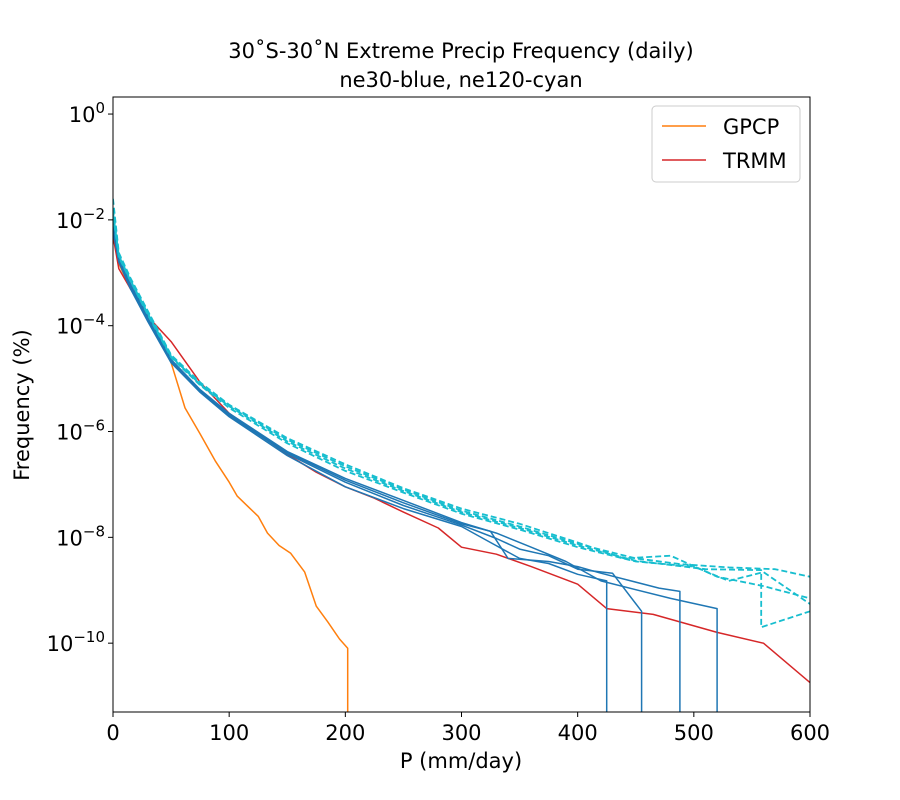 The image size is (900, 800). I want to click on x-tick-label: 200, so click(345, 733).